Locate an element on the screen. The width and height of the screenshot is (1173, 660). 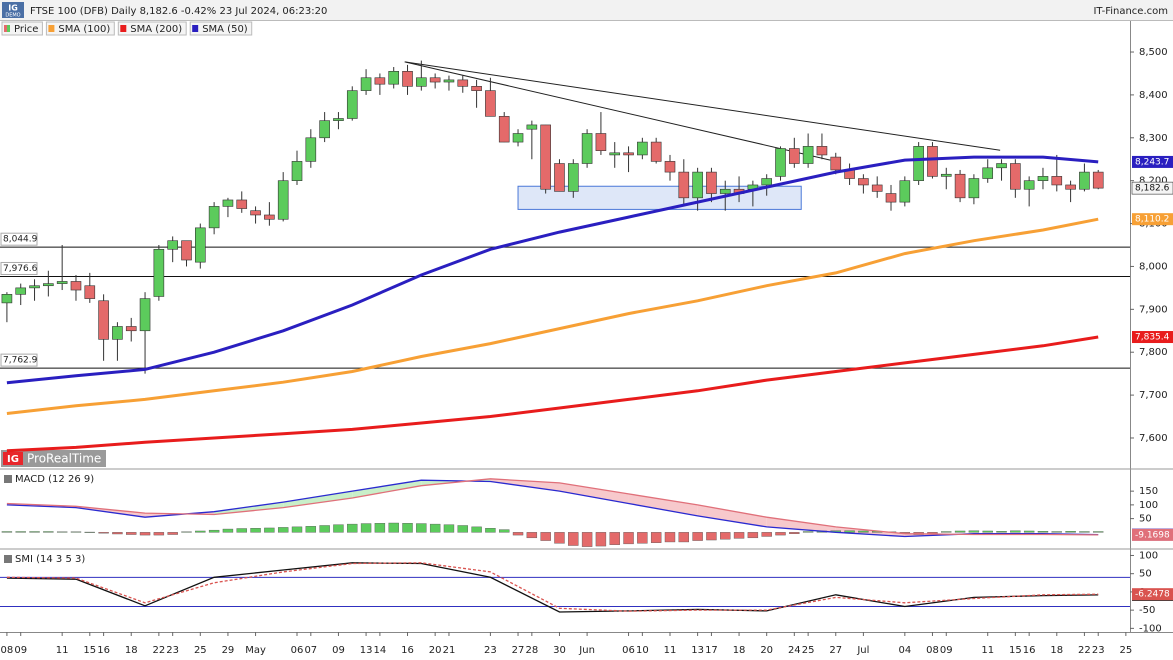
x-tick-label: 21 is located at coordinates (449, 650).